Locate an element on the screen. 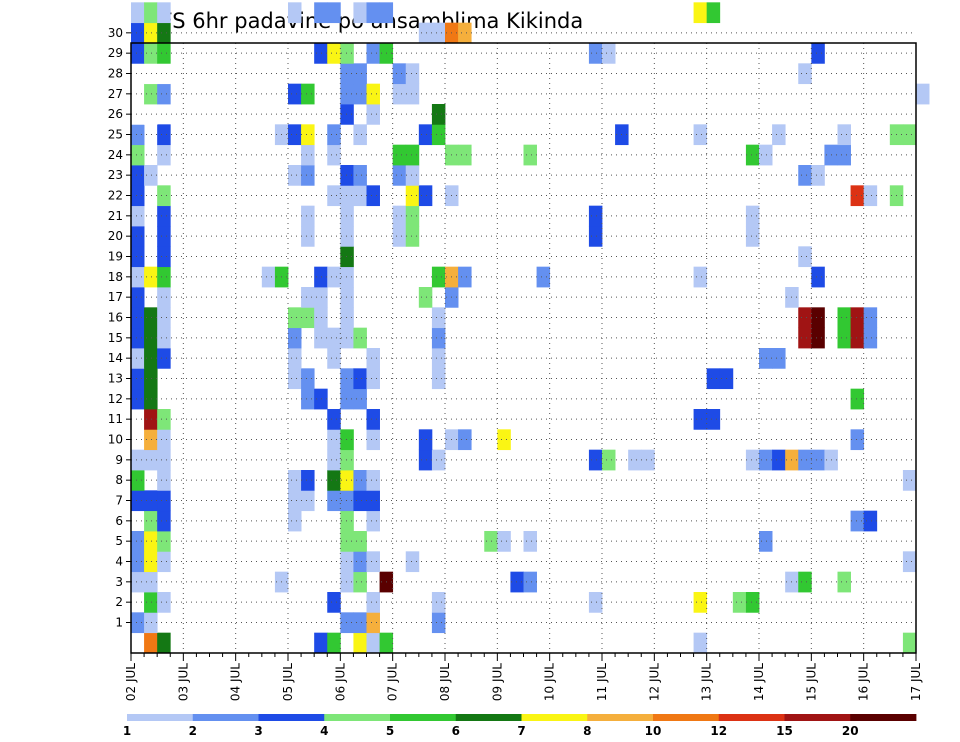 The height and width of the screenshot is (742, 960). x-tick-label: 11 JUL is located at coordinates (602, 682).